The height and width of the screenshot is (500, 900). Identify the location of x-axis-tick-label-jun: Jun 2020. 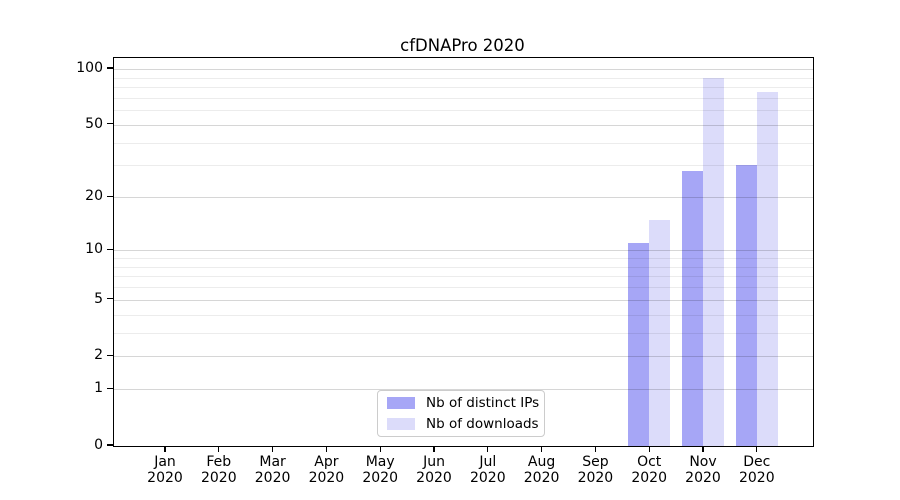
(434, 470).